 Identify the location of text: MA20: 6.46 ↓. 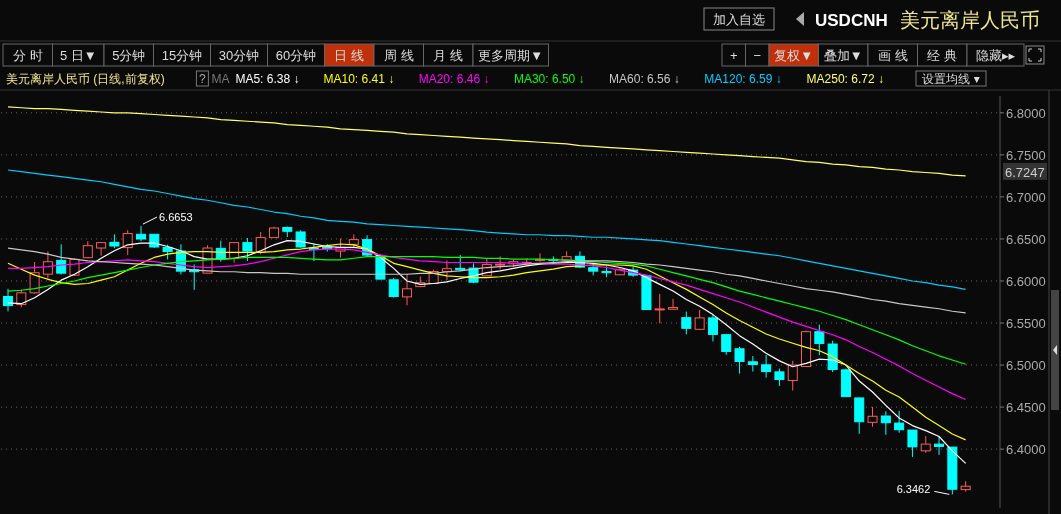
(454, 79).